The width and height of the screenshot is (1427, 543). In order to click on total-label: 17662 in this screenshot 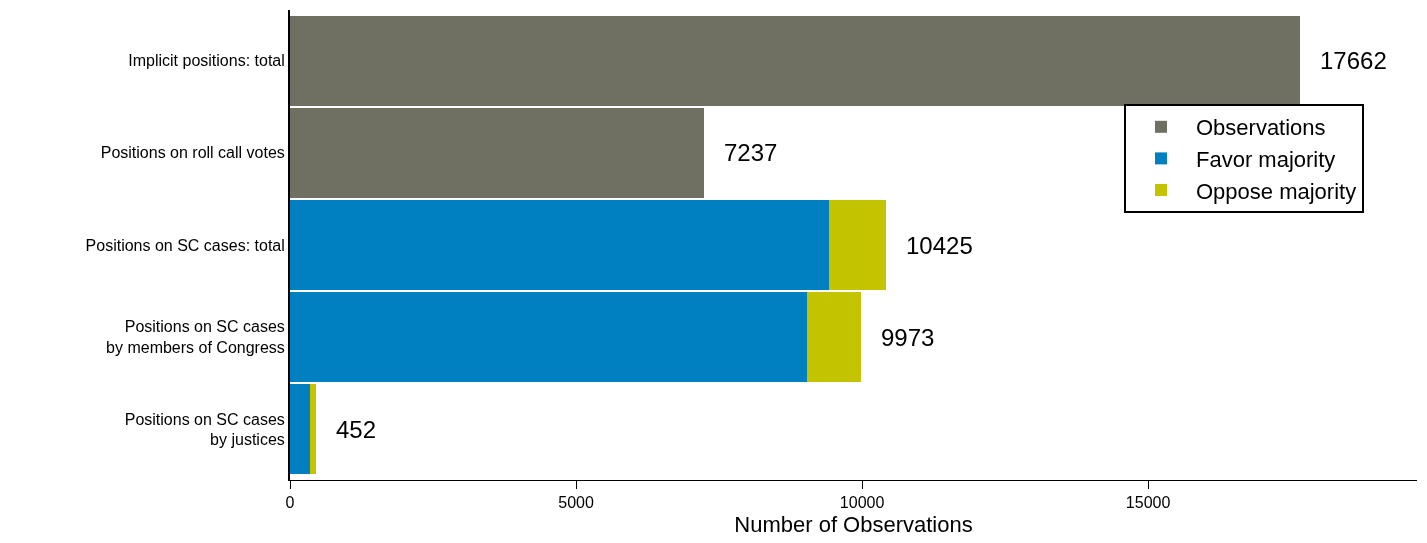, I will do `click(1353, 60)`.